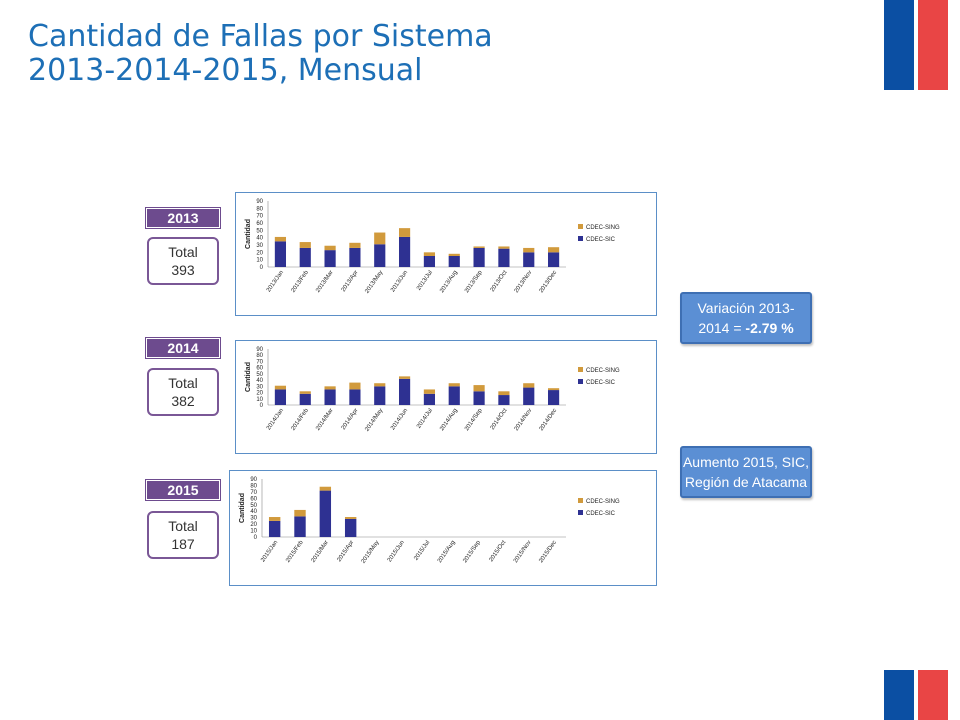  Describe the element at coordinates (497, 551) in the screenshot. I see `x-tick-label: 2015/Oct` at that location.